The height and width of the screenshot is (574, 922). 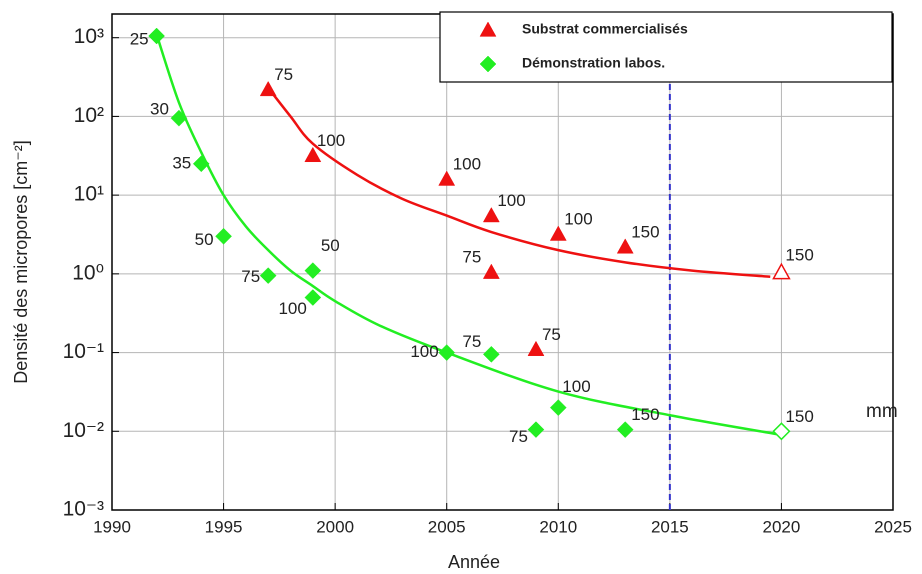 I want to click on data-label: 25, so click(x=139, y=39).